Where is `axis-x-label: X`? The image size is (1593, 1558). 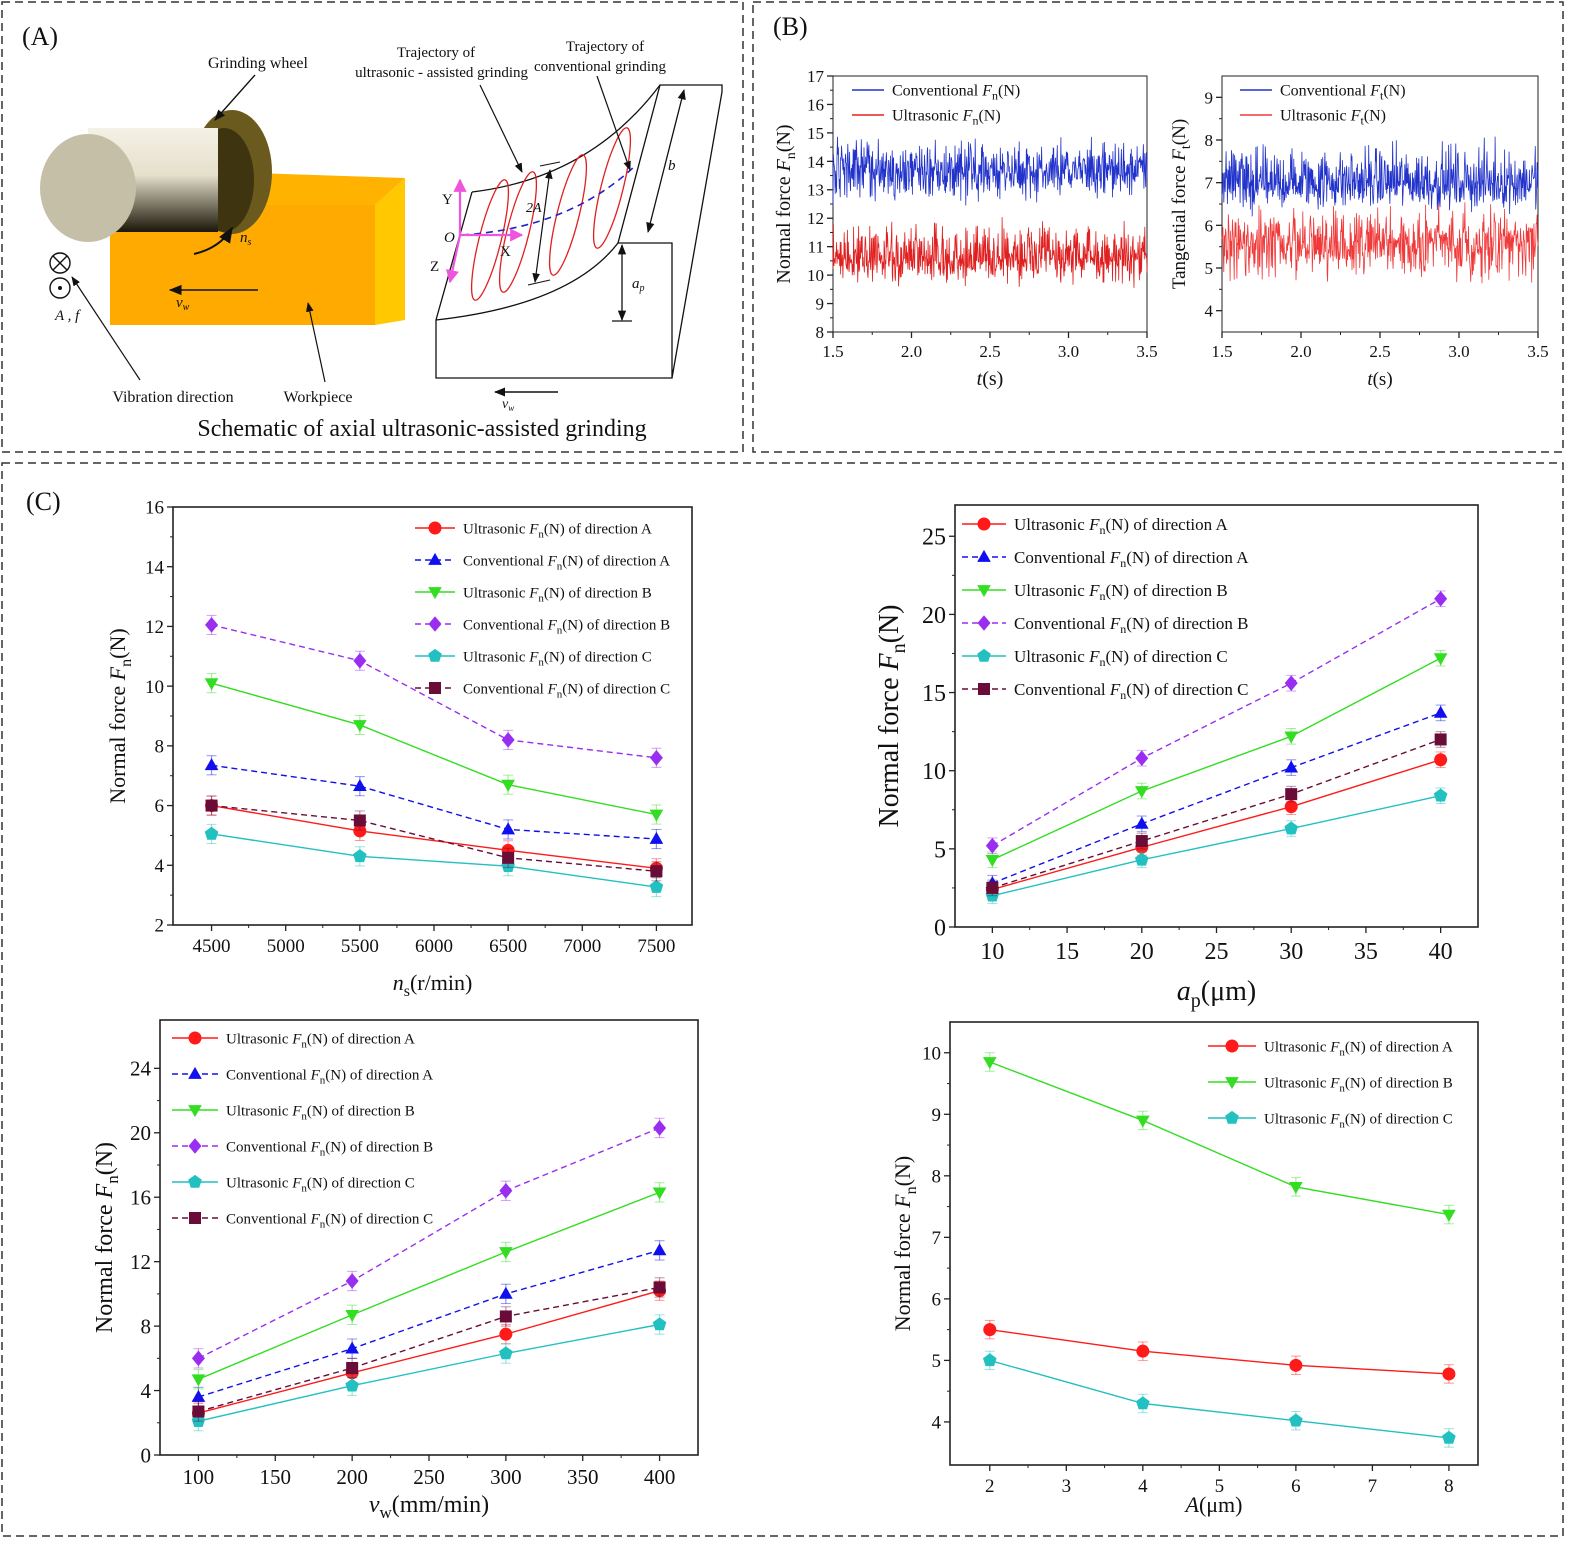 axis-x-label: X is located at coordinates (505, 252).